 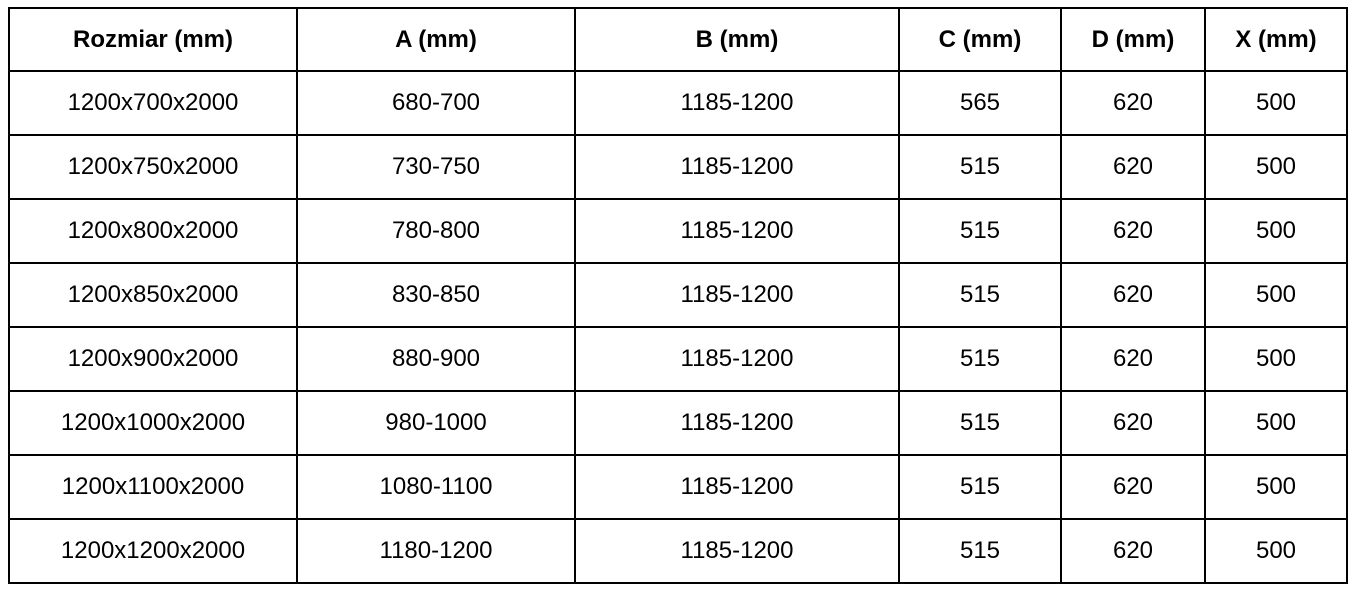 I want to click on column-header: X (mm), so click(x=1276, y=39).